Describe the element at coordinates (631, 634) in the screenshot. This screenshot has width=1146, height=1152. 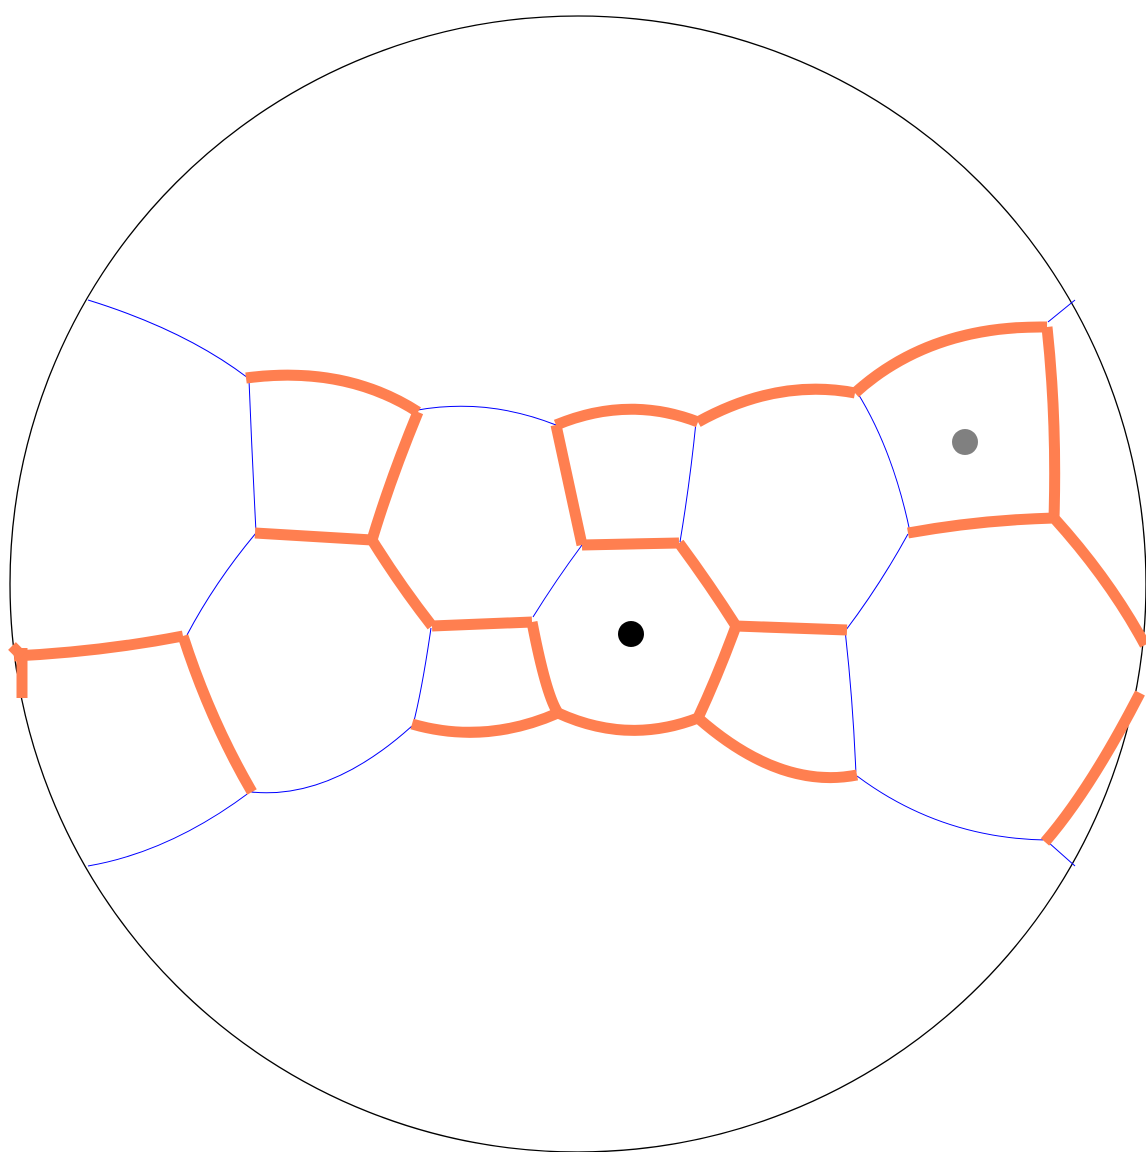
I see `center-dot` at that location.